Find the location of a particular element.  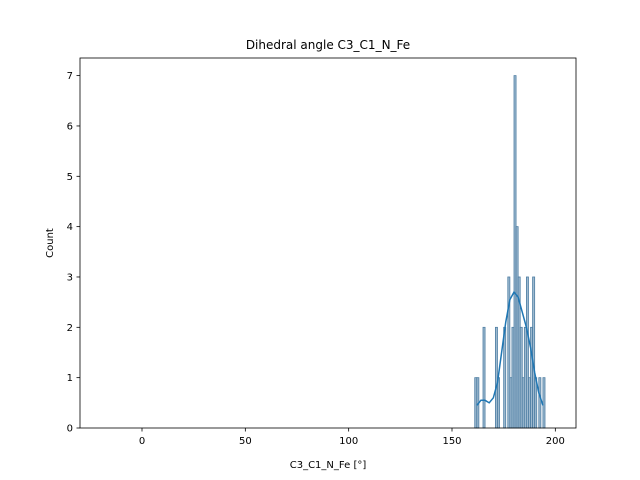

chart-title: Dihedral angle C3_C1_N_Fe is located at coordinates (328, 45).